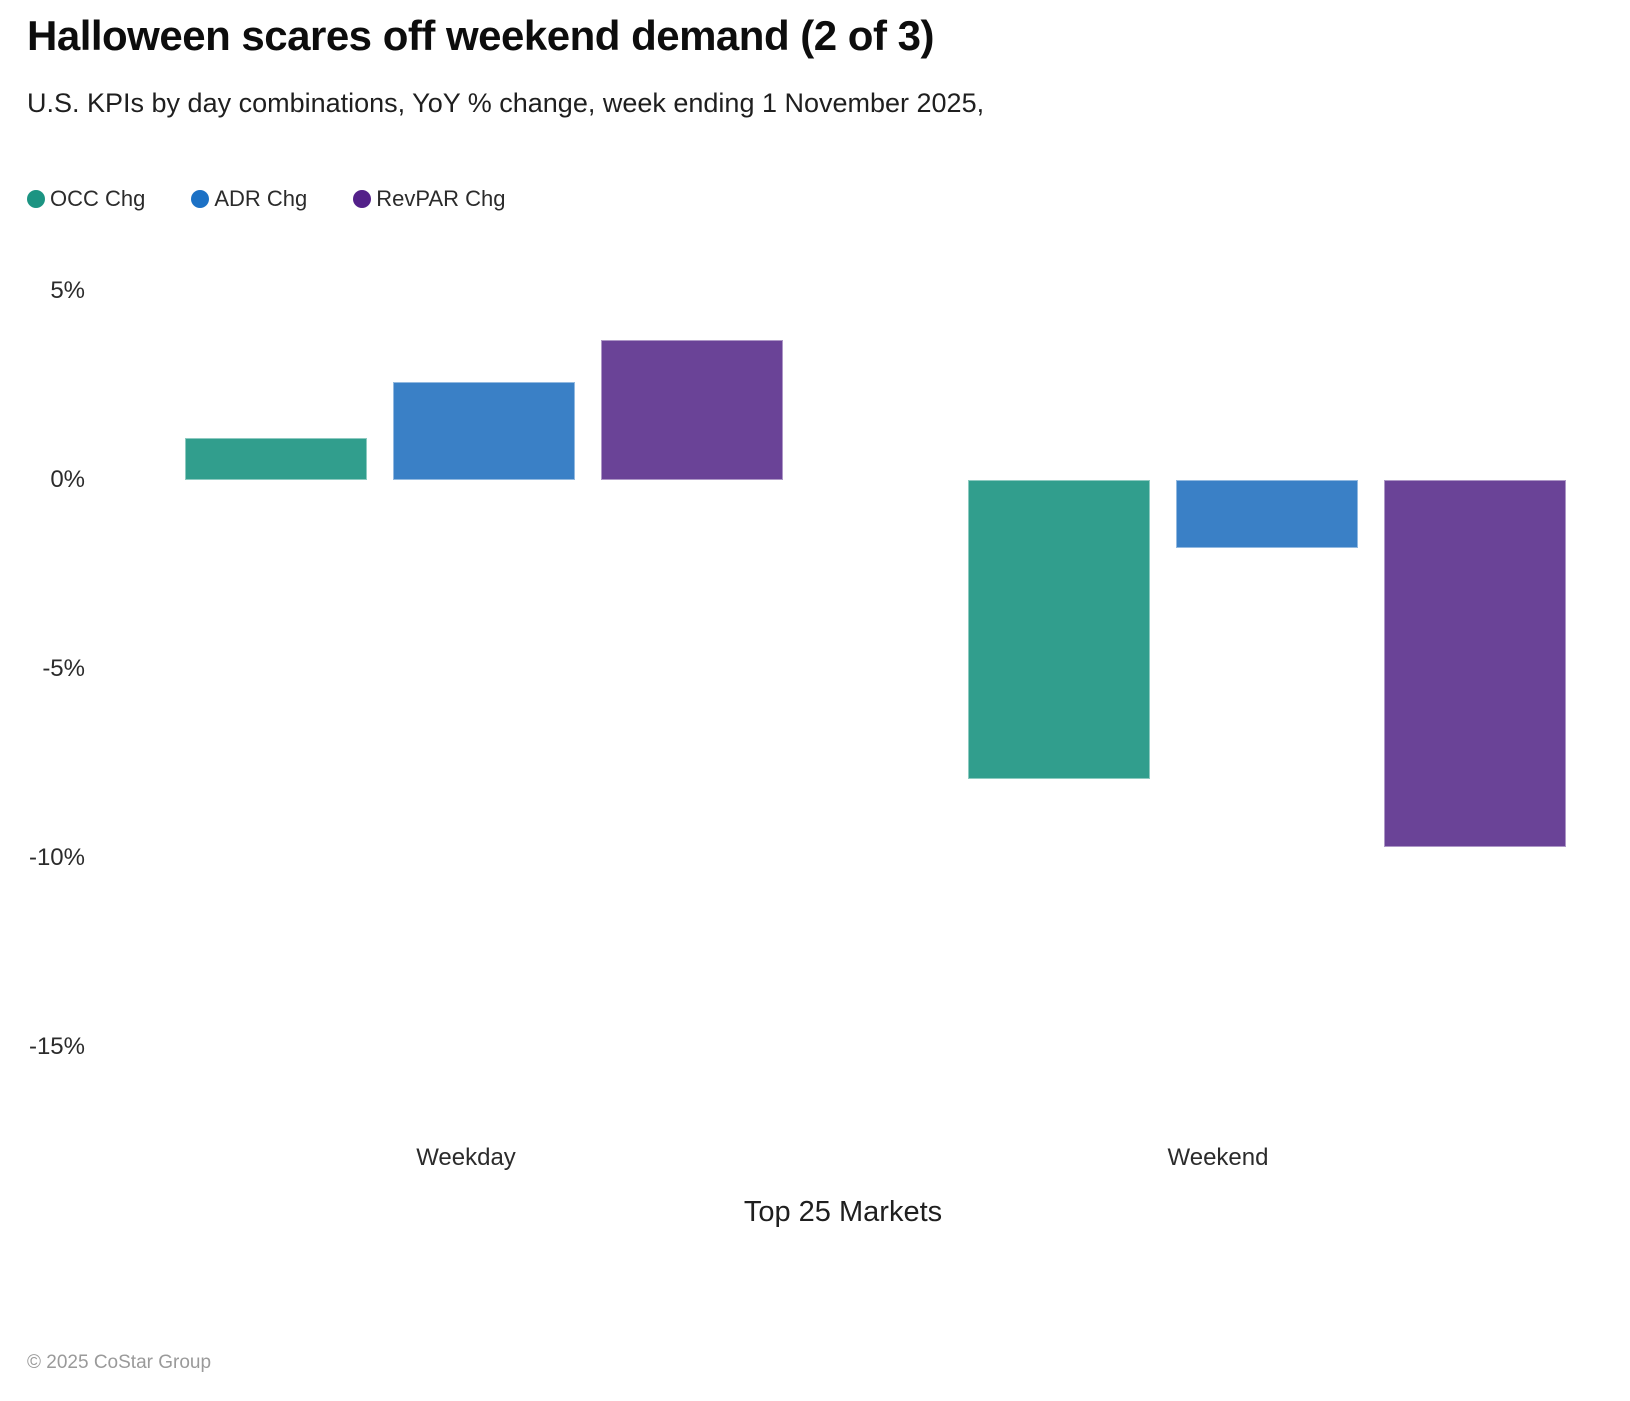 The height and width of the screenshot is (1401, 1630). I want to click on y-axis-tick-label: -10%, so click(56, 857).